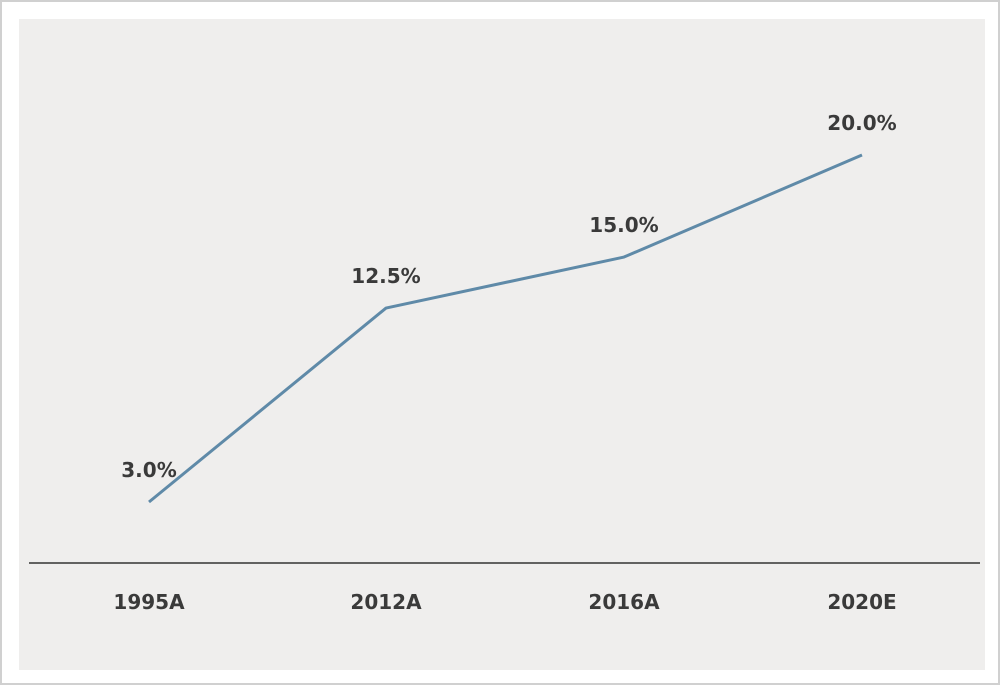  Describe the element at coordinates (861, 602) in the screenshot. I see `x-tick-2020e: 2020E` at that location.